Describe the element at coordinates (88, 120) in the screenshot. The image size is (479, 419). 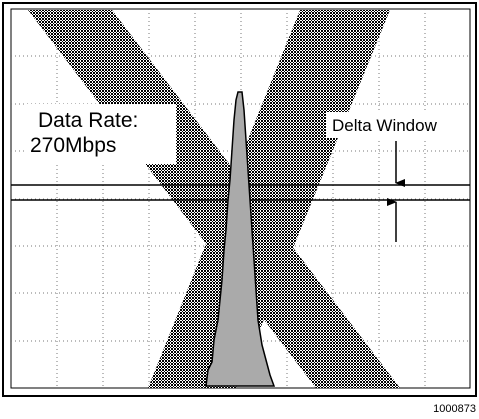
I see `data-rate-label: Data Rate:` at that location.